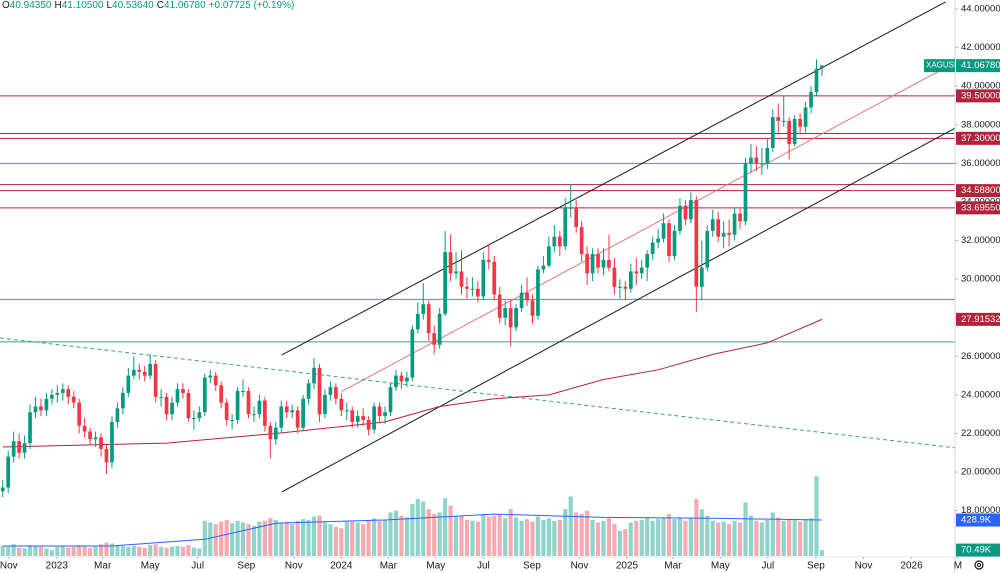  What do you see at coordinates (980, 472) in the screenshot?
I see `y-tick-label: 20.00000` at bounding box center [980, 472].